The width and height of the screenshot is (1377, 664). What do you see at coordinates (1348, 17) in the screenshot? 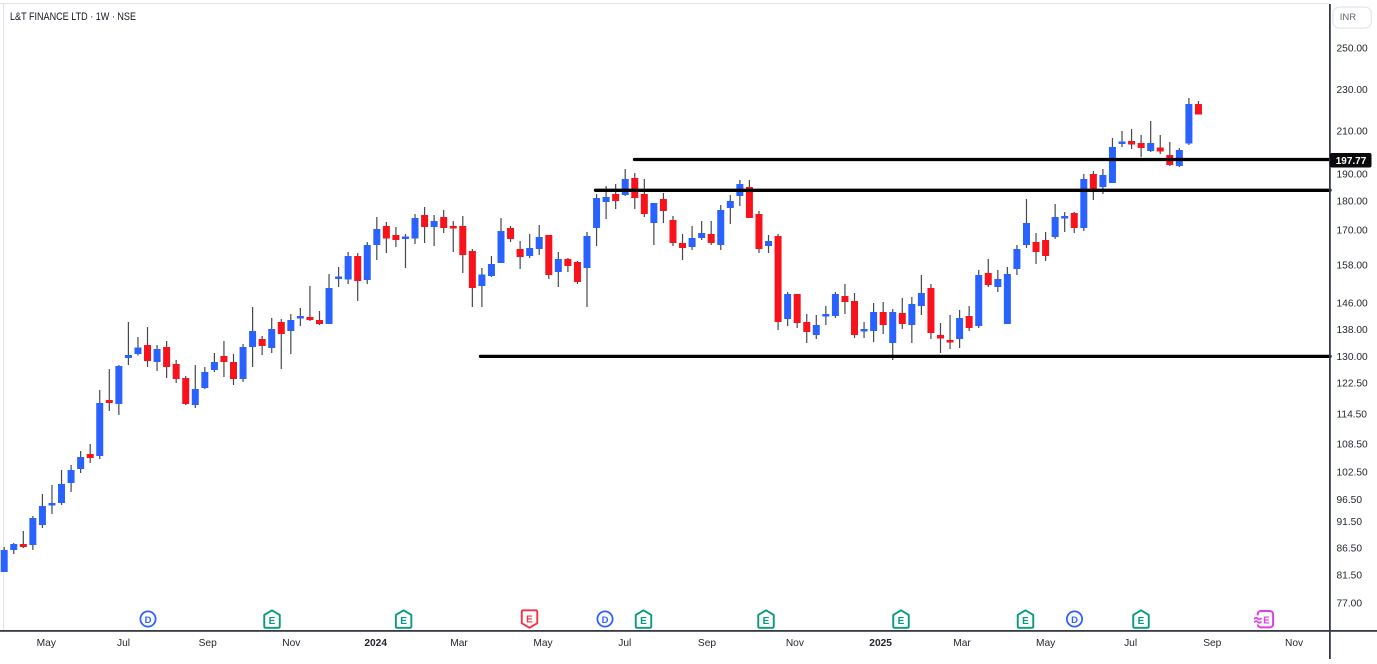
I see `svg-text: INR` at bounding box center [1348, 17].